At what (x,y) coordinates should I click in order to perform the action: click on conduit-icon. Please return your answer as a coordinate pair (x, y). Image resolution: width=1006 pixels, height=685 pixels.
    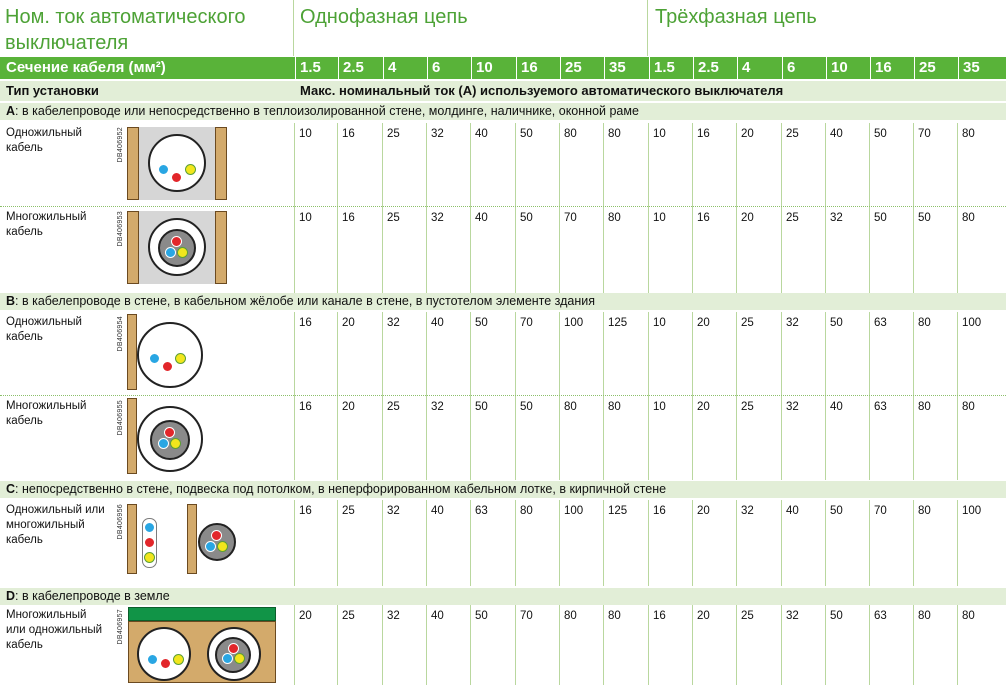
    Looking at the image, I should click on (177, 163).